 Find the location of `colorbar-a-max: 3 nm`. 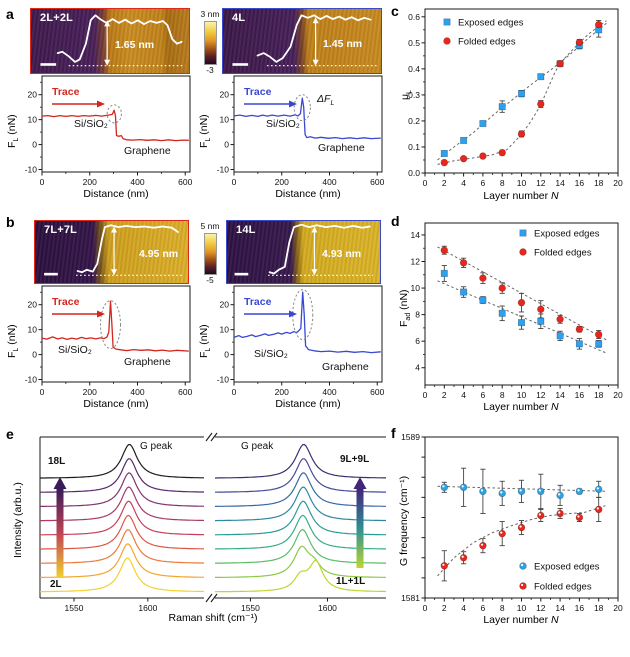

colorbar-a-max: 3 nm is located at coordinates (210, 14).